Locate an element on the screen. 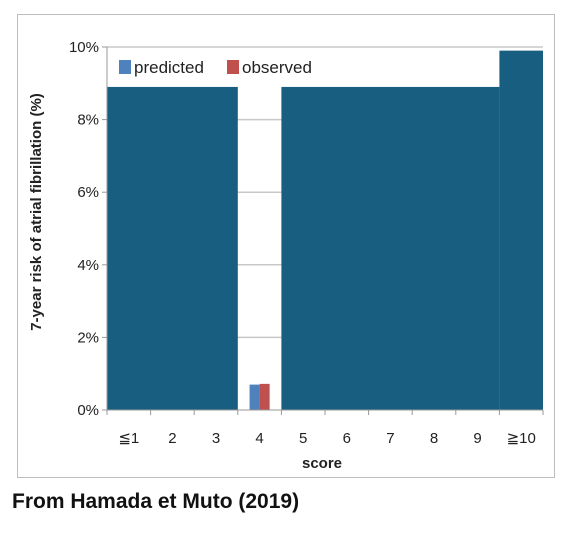  y-tick-label: 0% is located at coordinates (88, 410).